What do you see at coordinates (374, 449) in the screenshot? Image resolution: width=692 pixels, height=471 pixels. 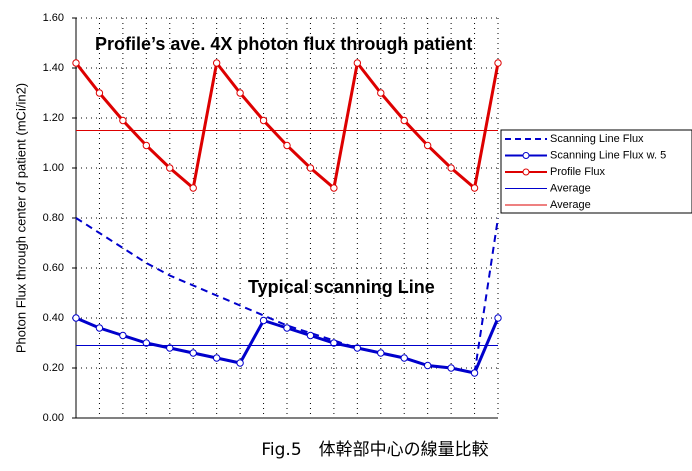 I see `caption: Fig.5 体幹部中心の線量比較` at bounding box center [374, 449].